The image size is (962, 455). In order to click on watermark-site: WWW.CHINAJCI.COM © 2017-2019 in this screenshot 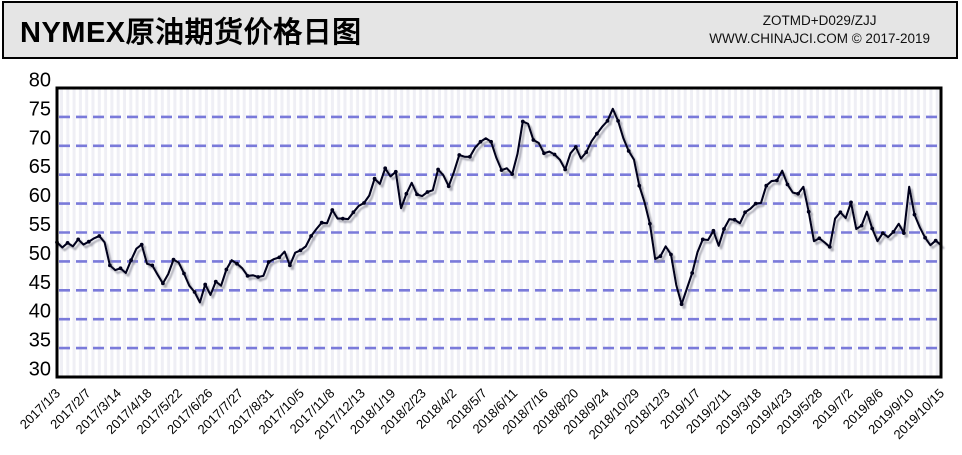, I will do `click(819, 38)`.